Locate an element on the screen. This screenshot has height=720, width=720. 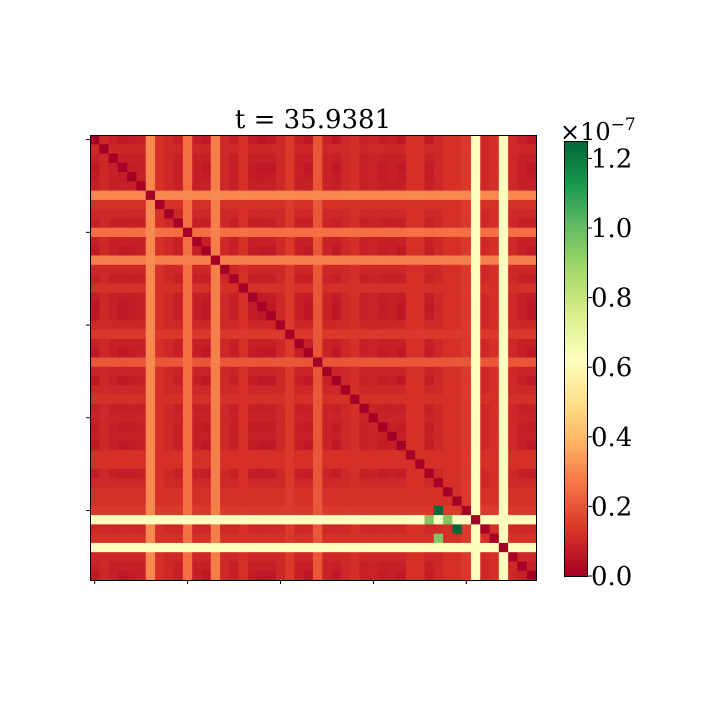
colorbar-tick-label: 0.8 is located at coordinates (611, 299).